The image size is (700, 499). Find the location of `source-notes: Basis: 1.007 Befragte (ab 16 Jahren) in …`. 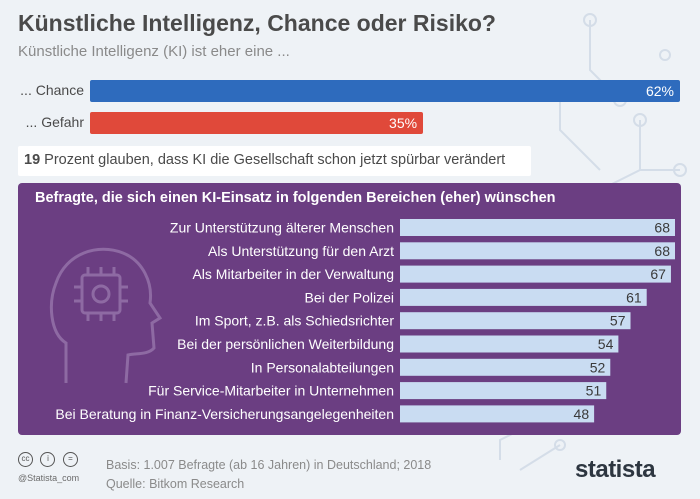

source-notes: Basis: 1.007 Befragte (ab 16 Jahren) in … is located at coordinates (268, 475).